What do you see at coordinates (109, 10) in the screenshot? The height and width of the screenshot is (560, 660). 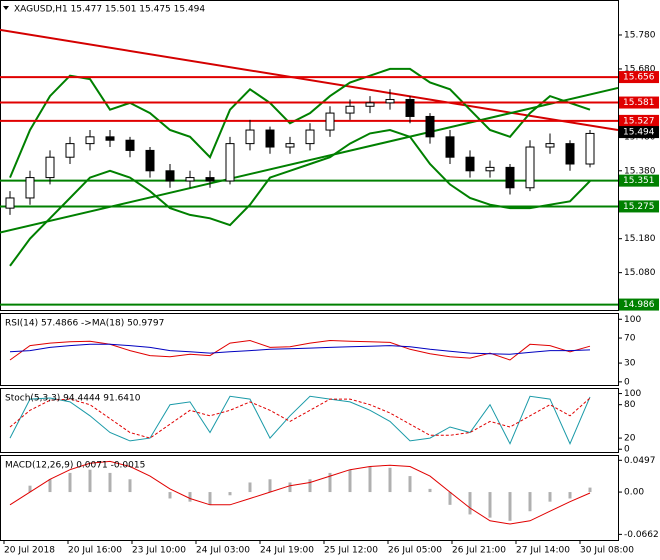 I see `chart-title: XAGUSD,H1 15.477 15.501 15.475 15.494` at bounding box center [109, 10].